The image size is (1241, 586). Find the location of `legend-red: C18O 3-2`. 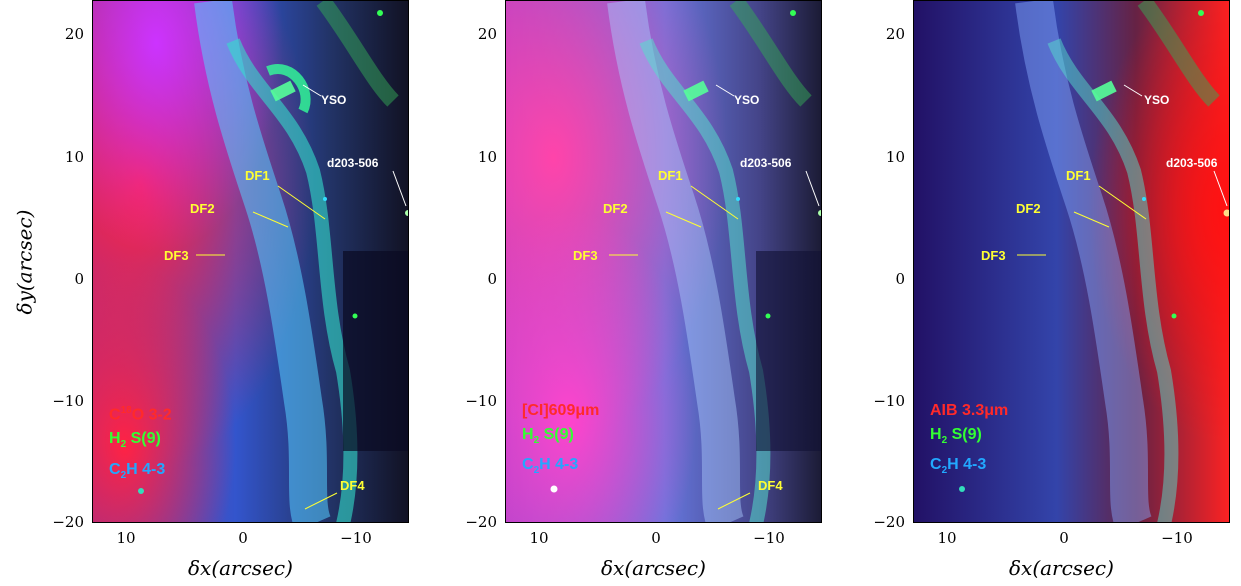

legend-red: C18O 3-2 is located at coordinates (140, 414).